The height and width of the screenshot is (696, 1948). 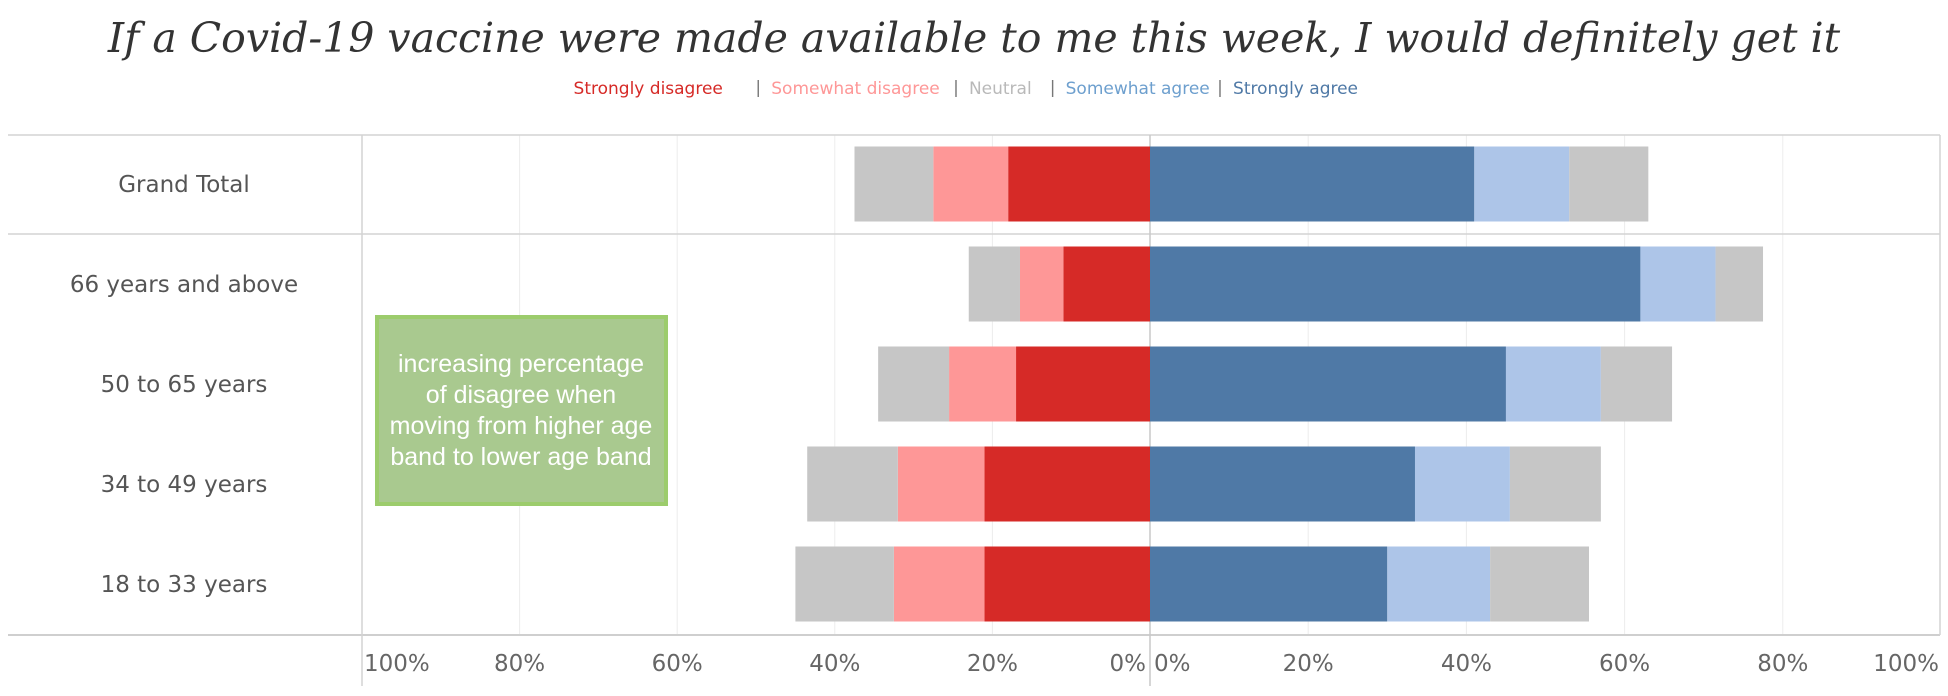 I want to click on bar-somewhat-agree-66-years-and-above, so click(x=1678, y=284).